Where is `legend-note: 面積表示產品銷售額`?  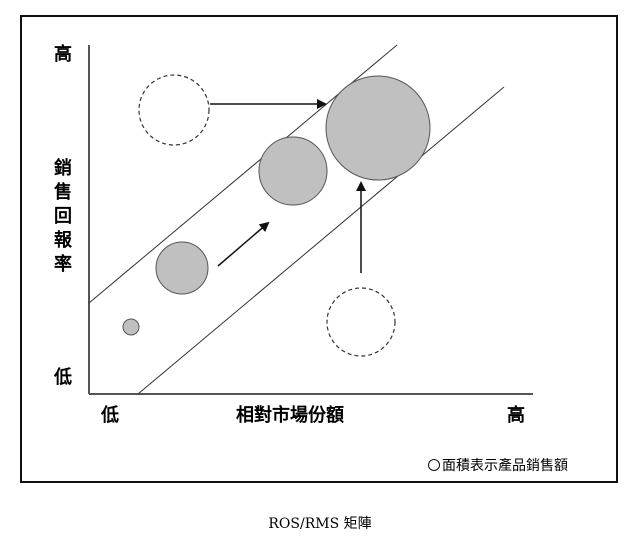
legend-note: 面積表示產品銷售額 is located at coordinates (498, 465).